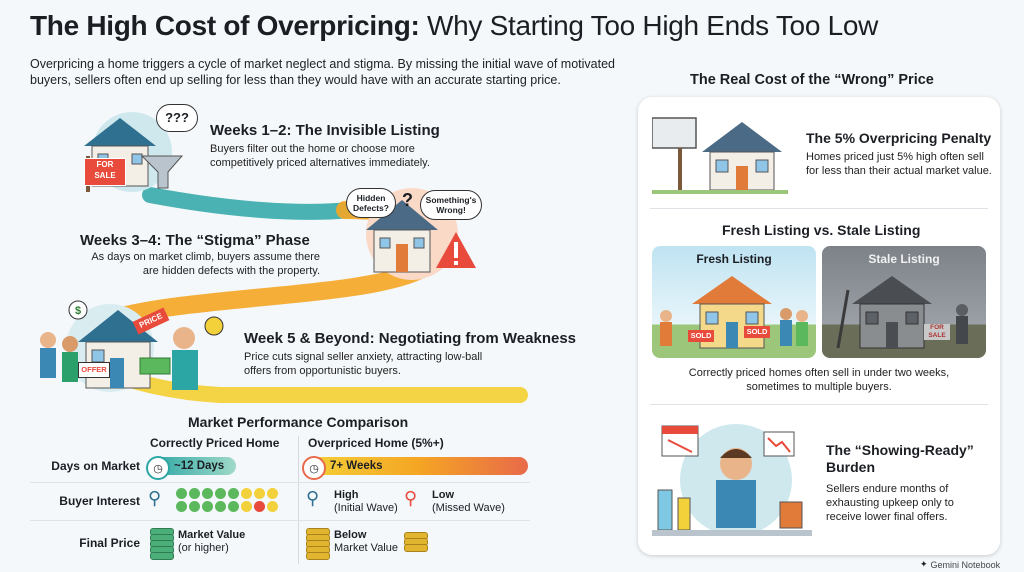 The height and width of the screenshot is (572, 1024). What do you see at coordinates (259, 506) in the screenshot?
I see `sad-face-icon` at bounding box center [259, 506].